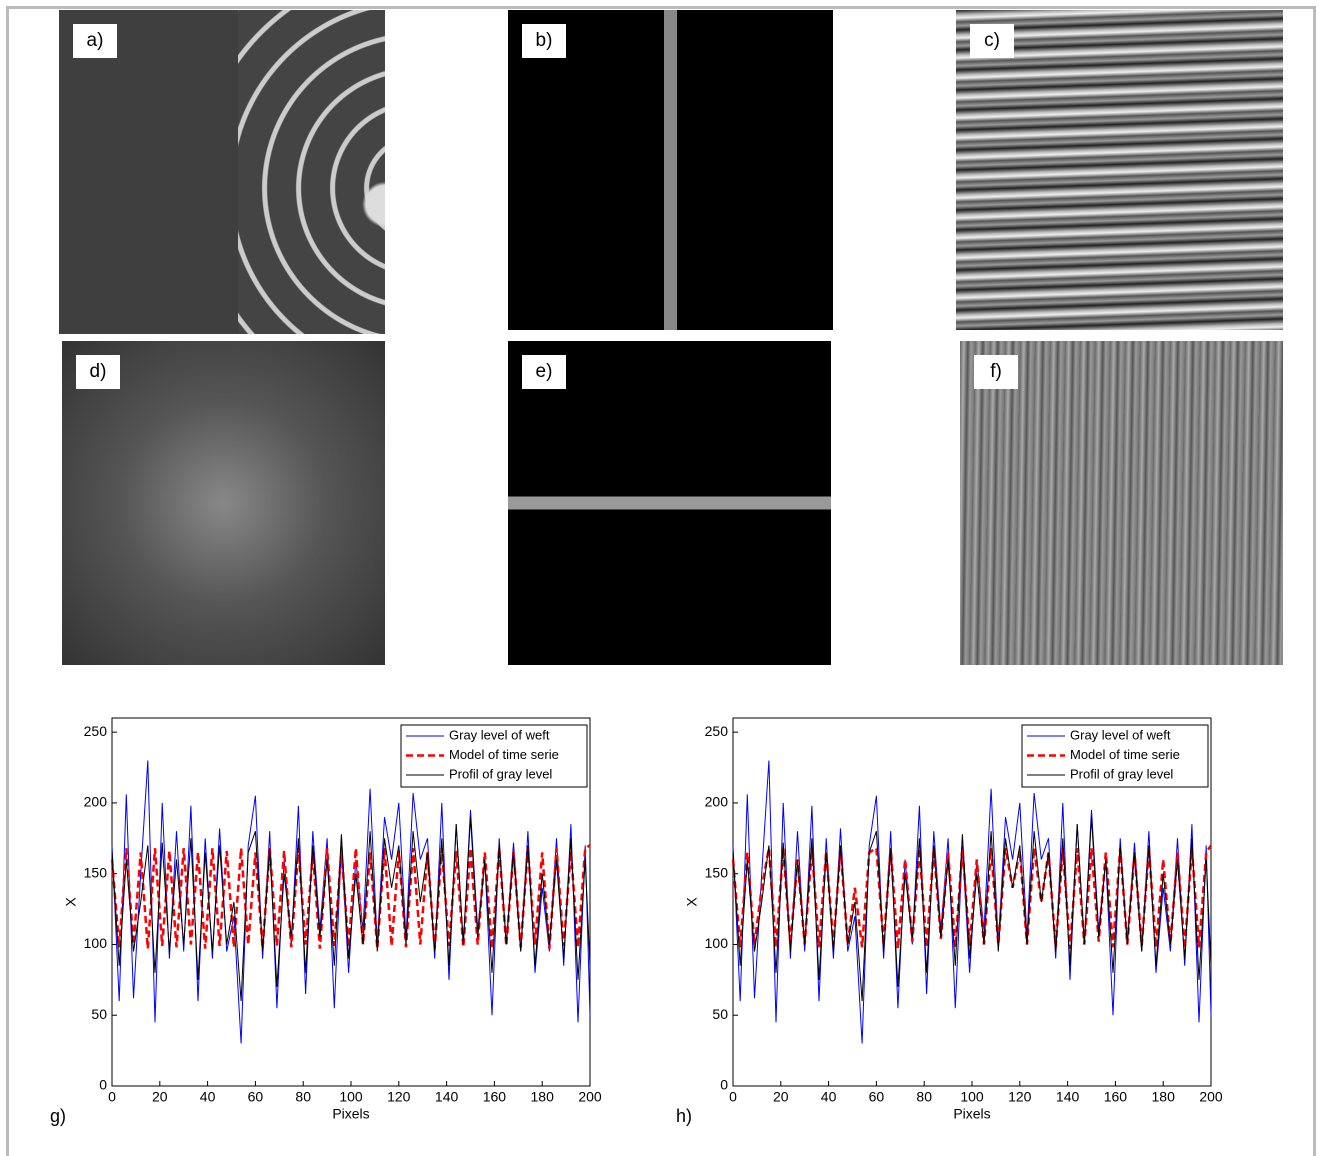 The image size is (1326, 1156). I want to click on image-panel: c), so click(1119, 170).